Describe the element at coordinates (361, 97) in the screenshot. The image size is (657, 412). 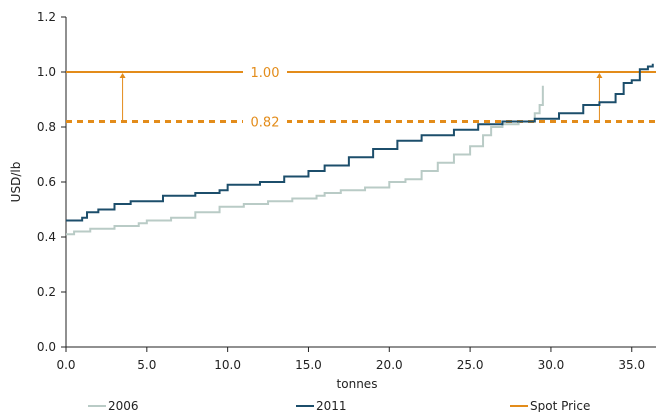
I see `reference-lines` at that location.